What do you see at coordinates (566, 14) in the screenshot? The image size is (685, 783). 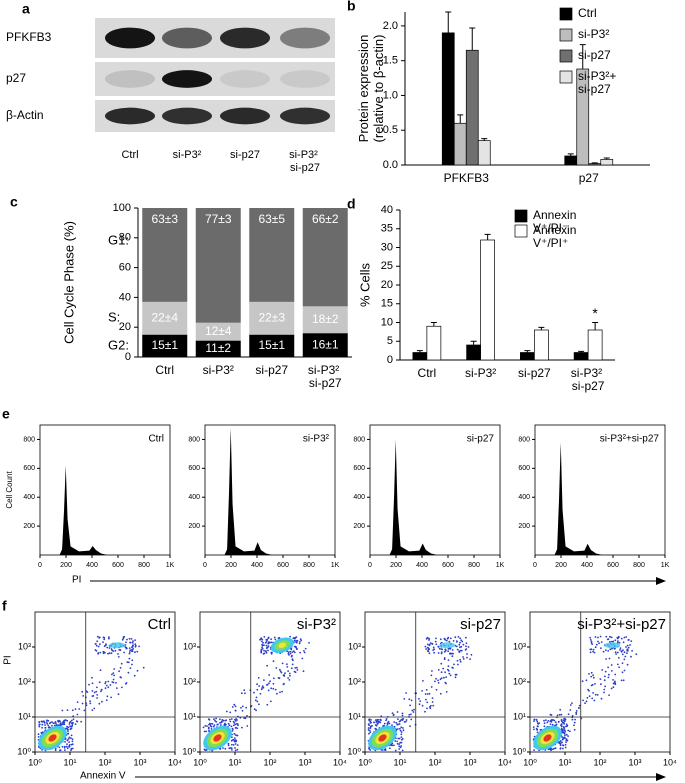 I see `legend-swatch` at bounding box center [566, 14].